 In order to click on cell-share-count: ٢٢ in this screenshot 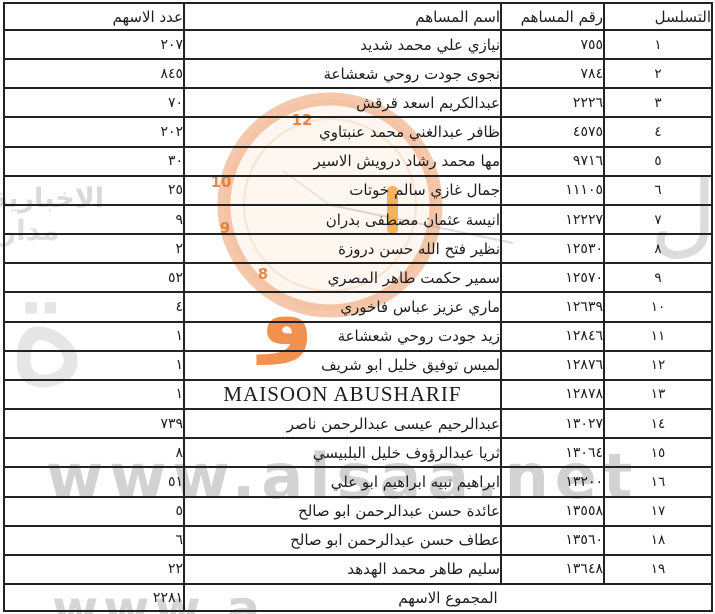, I will do `click(94, 569)`.